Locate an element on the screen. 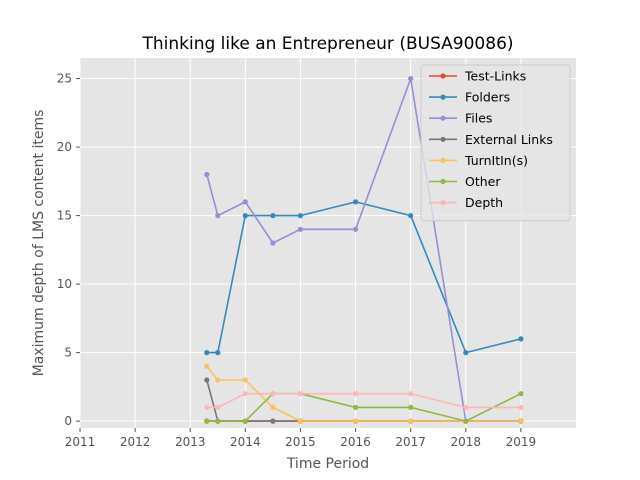 Image resolution: width=640 pixels, height=480 pixels. legend-entry-depth: Depth is located at coordinates (466, 202).